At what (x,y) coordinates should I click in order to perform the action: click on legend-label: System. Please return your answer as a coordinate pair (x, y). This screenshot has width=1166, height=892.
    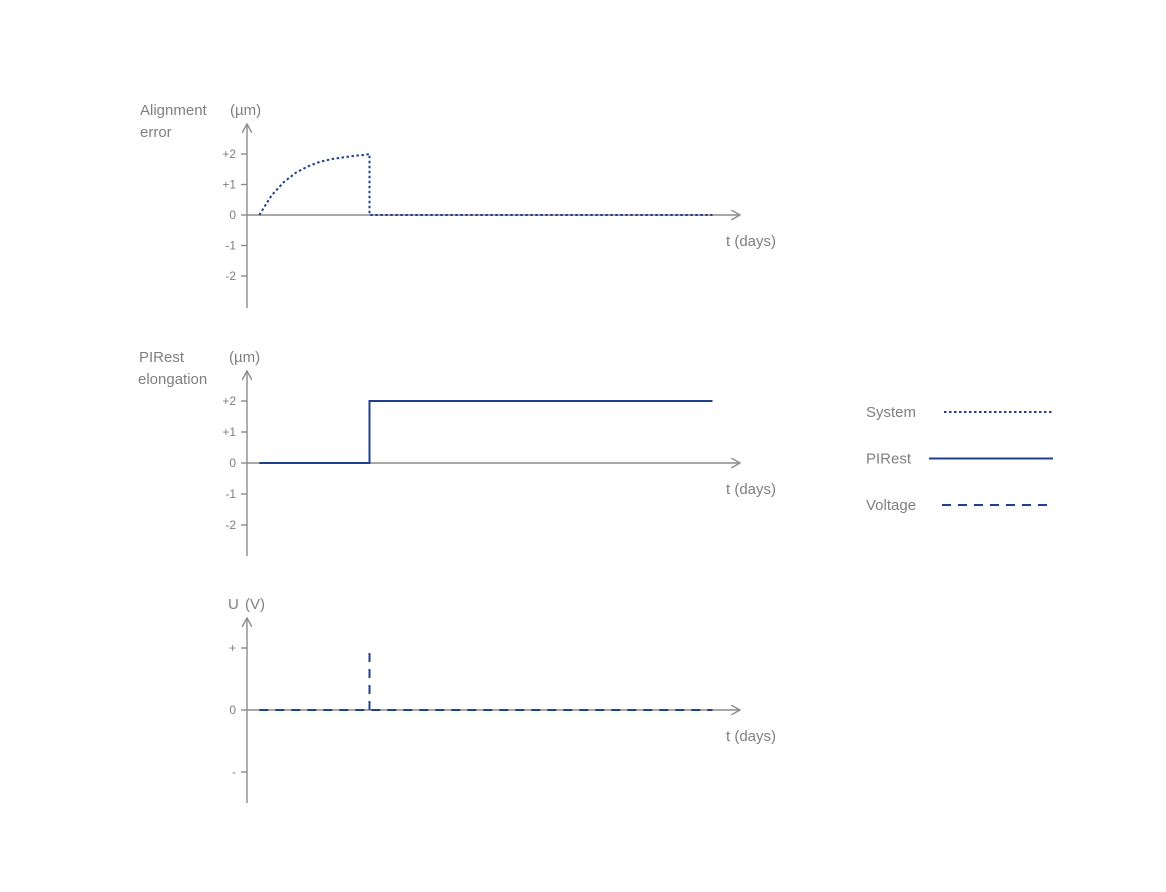
    Looking at the image, I should click on (891, 412).